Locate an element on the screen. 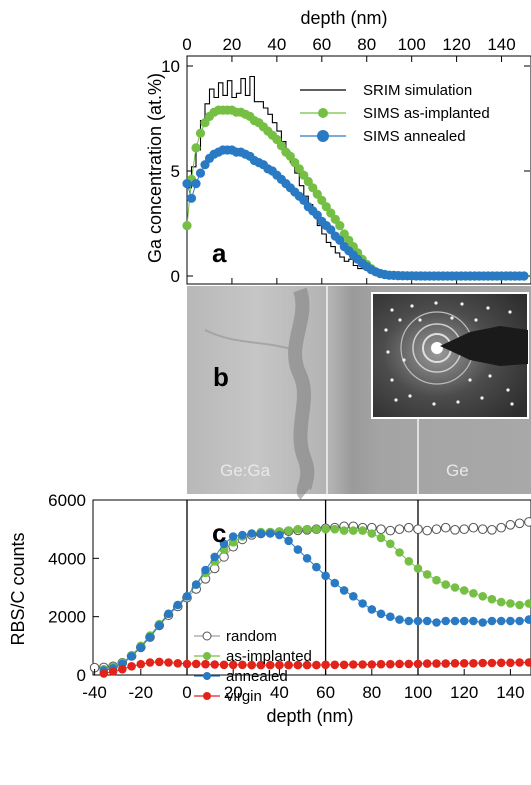  legend-asimpl-entry: as-implanted is located at coordinates (253, 656).